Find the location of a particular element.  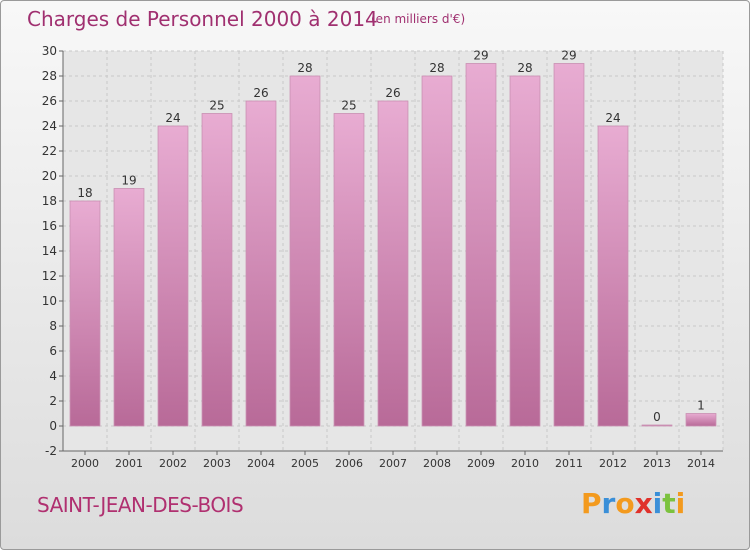

y-tick-label: 26 is located at coordinates (49, 101).